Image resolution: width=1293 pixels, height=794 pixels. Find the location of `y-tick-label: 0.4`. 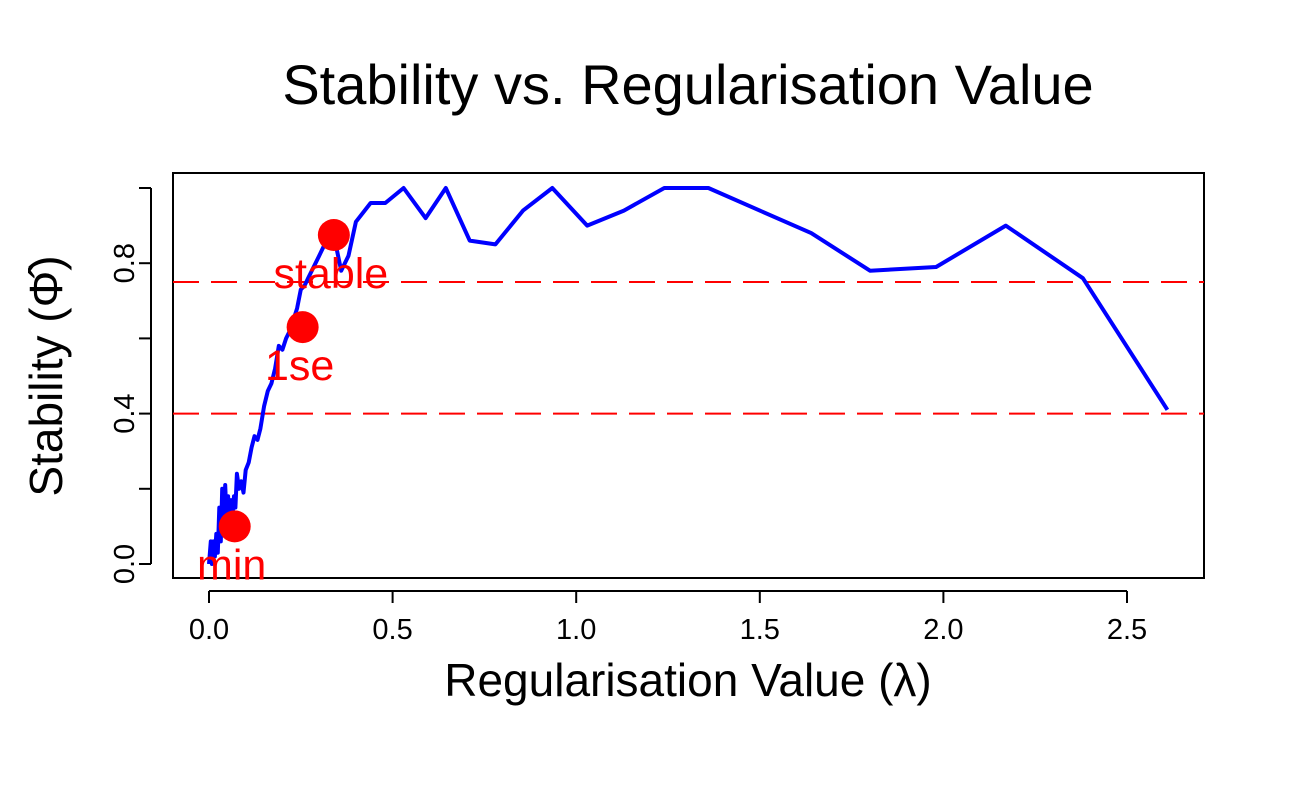

y-tick-label: 0.4 is located at coordinates (125, 413).